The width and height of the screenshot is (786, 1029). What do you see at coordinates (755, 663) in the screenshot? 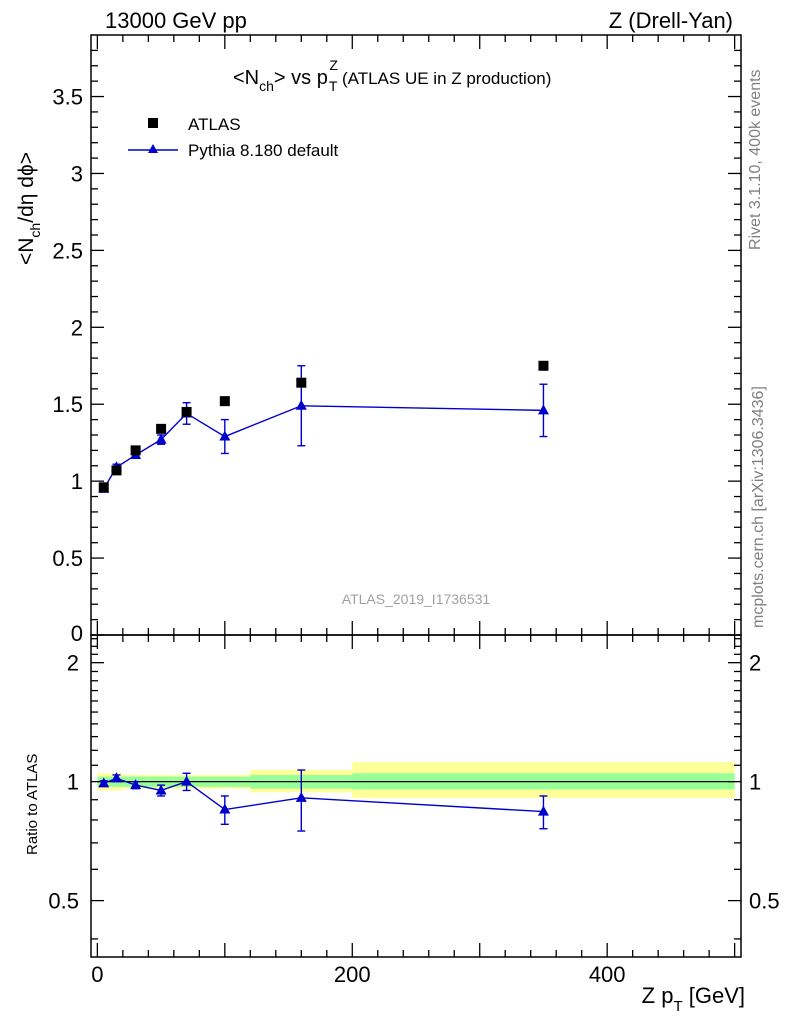
I see `ratio-ytick-label-right: 2` at bounding box center [755, 663].